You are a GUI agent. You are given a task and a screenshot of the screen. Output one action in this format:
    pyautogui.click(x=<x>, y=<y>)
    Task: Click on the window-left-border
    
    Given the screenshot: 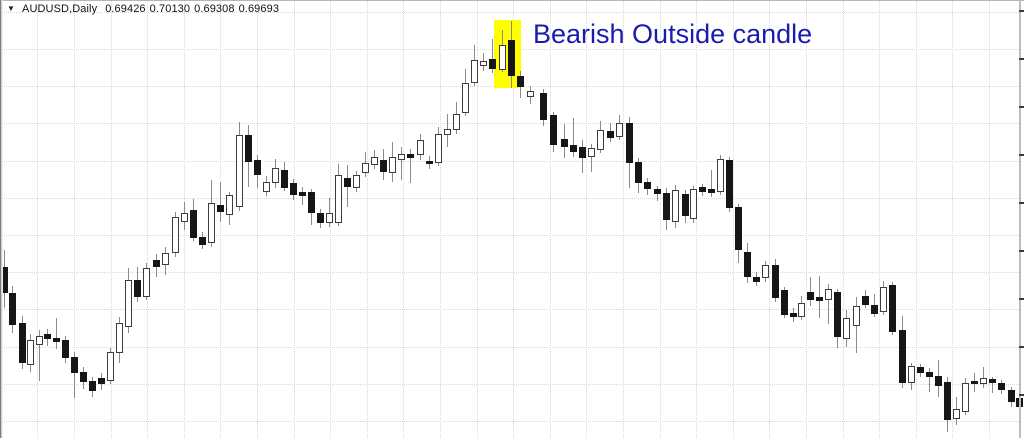 What is the action you would take?
    pyautogui.click(x=1, y=219)
    